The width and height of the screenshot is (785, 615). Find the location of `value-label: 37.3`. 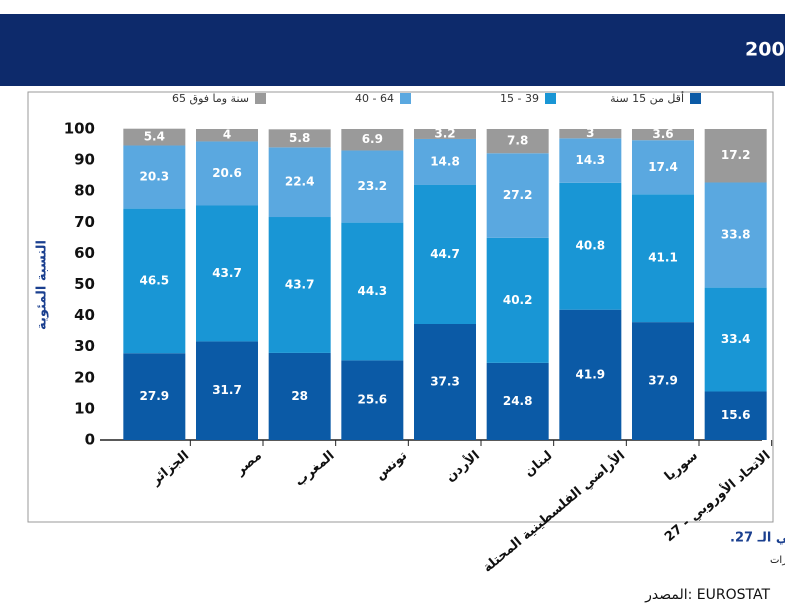

value-label: 37.3 is located at coordinates (445, 381).